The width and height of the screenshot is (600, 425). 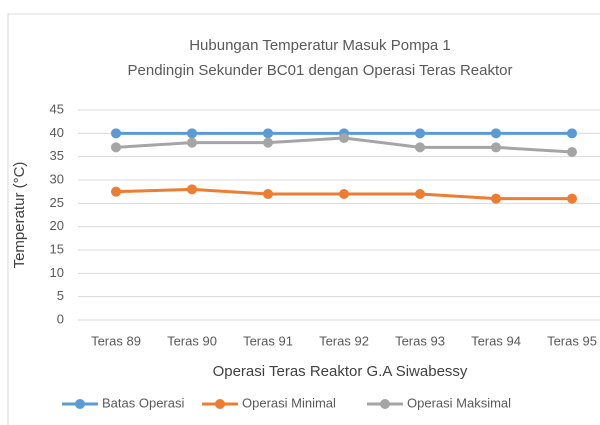 What do you see at coordinates (57, 108) in the screenshot?
I see `y-tick-label: 45` at bounding box center [57, 108].